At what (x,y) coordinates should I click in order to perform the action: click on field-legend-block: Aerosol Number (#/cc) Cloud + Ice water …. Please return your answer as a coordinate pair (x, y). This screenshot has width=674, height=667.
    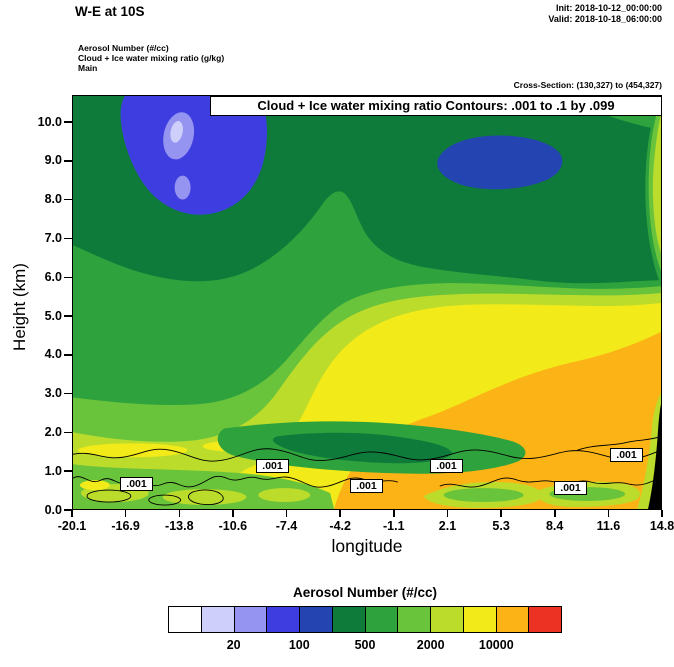
    Looking at the image, I should click on (151, 58).